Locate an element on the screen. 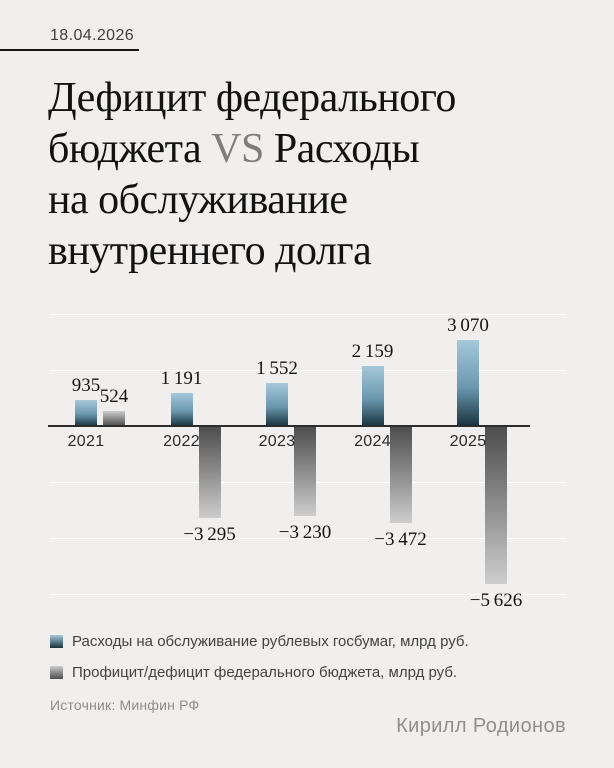 Image resolution: width=614 pixels, height=768 pixels. bar-budget-balance-2025 is located at coordinates (496, 505).